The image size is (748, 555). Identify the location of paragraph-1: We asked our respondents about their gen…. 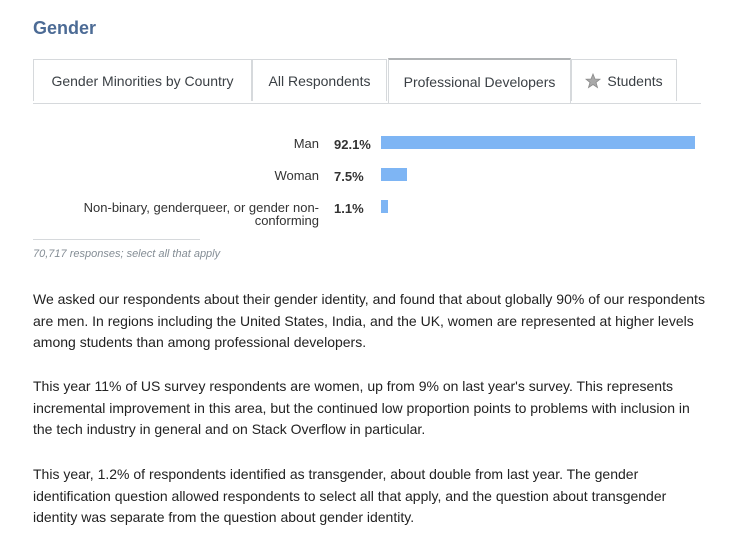
(369, 320).